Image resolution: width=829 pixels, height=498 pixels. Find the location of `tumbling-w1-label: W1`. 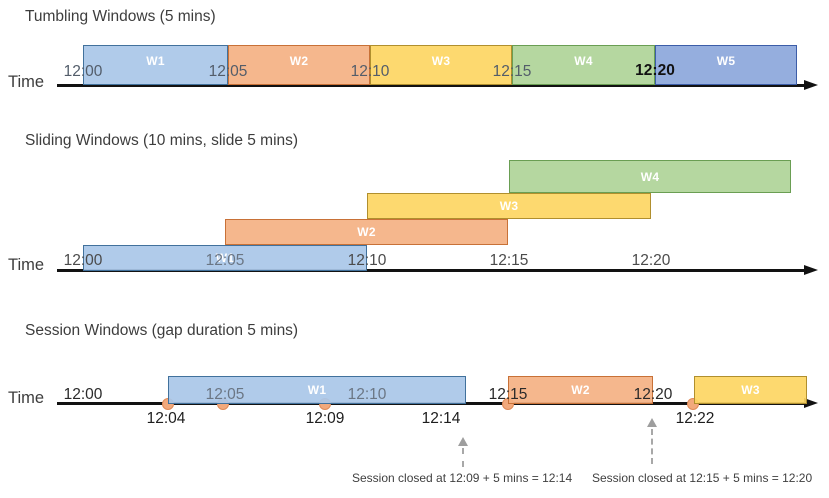

tumbling-w1-label: W1 is located at coordinates (155, 61).